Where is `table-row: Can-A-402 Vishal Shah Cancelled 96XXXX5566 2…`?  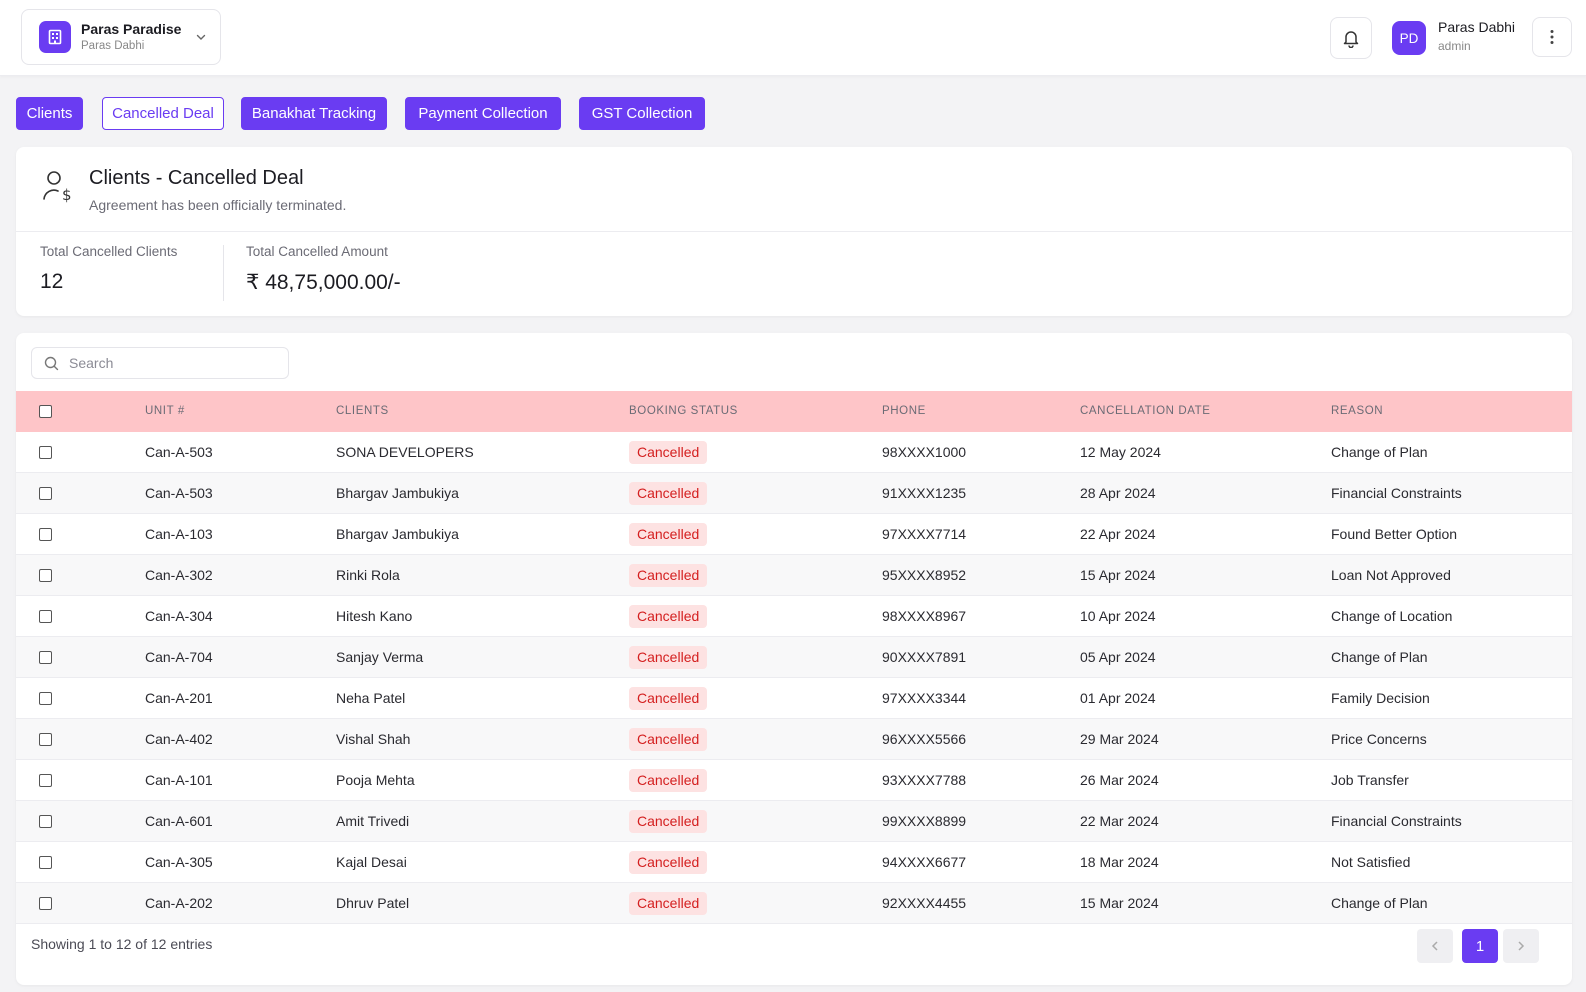
table-row: Can-A-402 Vishal Shah Cancelled 96XXXX5566 2… is located at coordinates (794, 739).